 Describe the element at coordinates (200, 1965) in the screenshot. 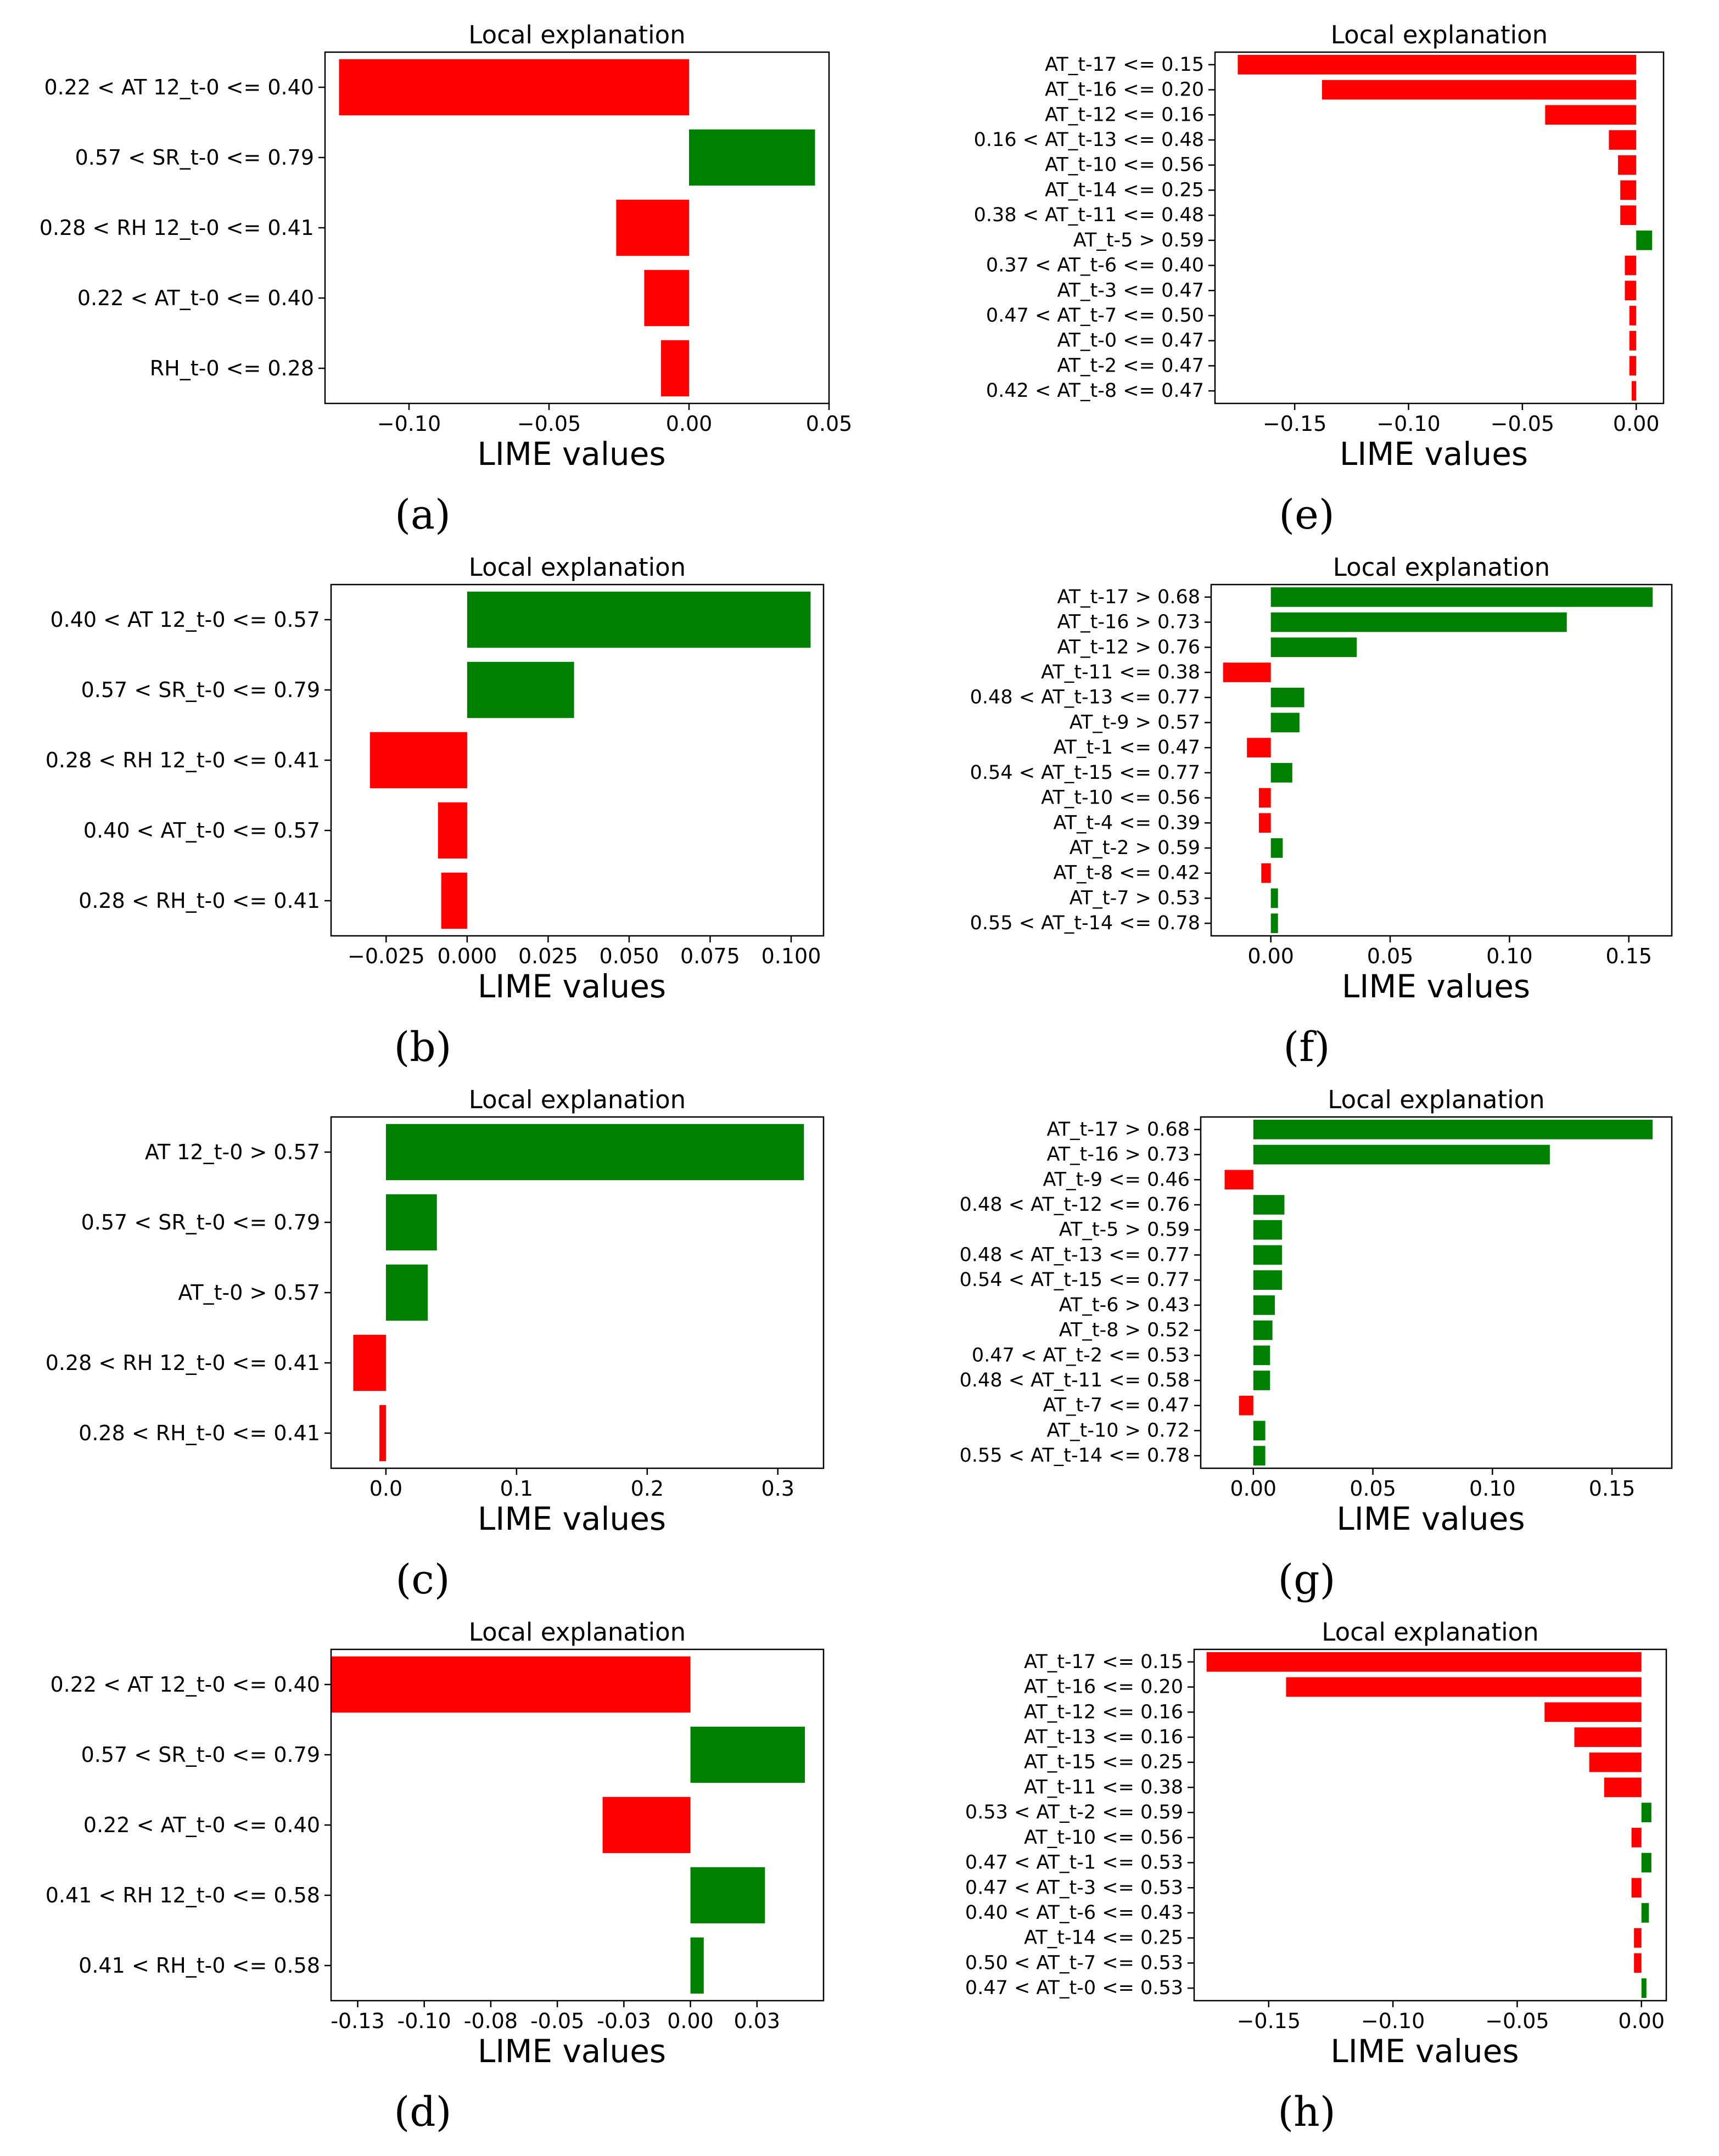

I see `chart-d-category-label-4: 0.41 < RH_t-0 <= 0.58` at that location.